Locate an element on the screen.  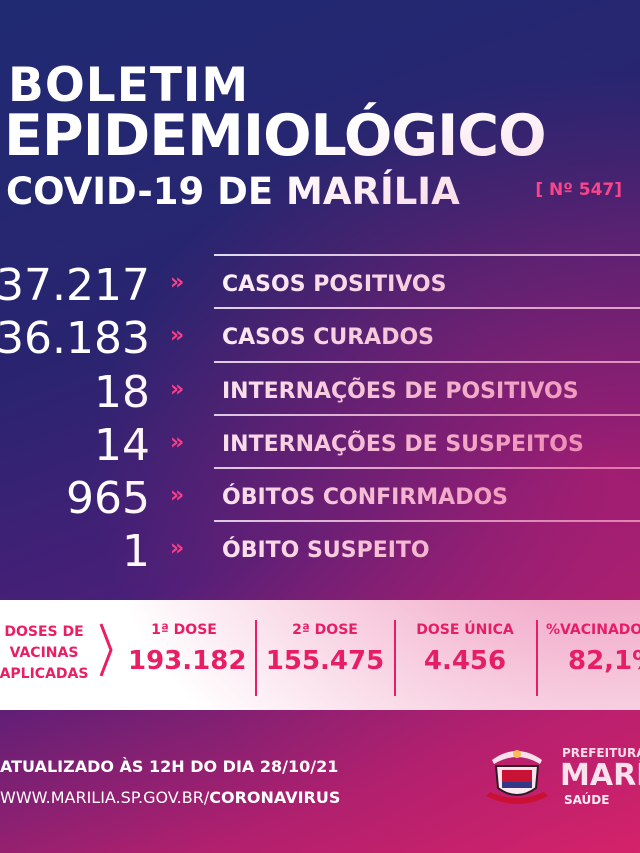
title-covid-marilia: COVID-19 DE MARÍLIA is located at coordinates (233, 191).